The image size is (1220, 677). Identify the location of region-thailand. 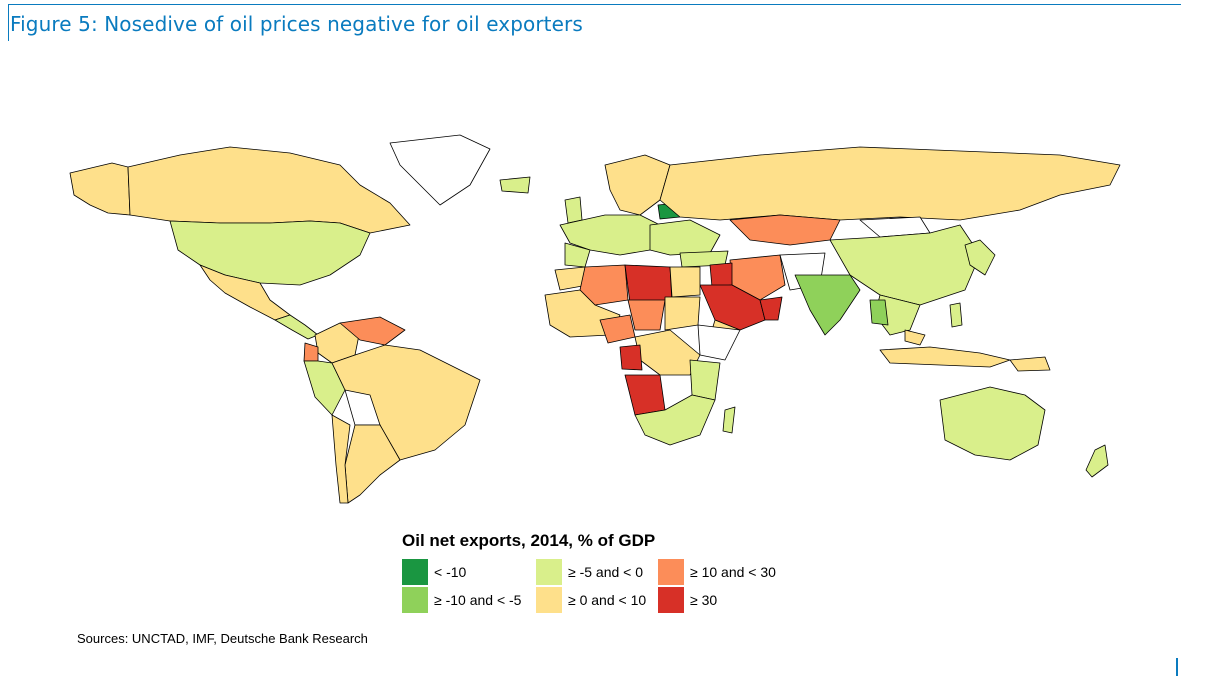
(879, 312).